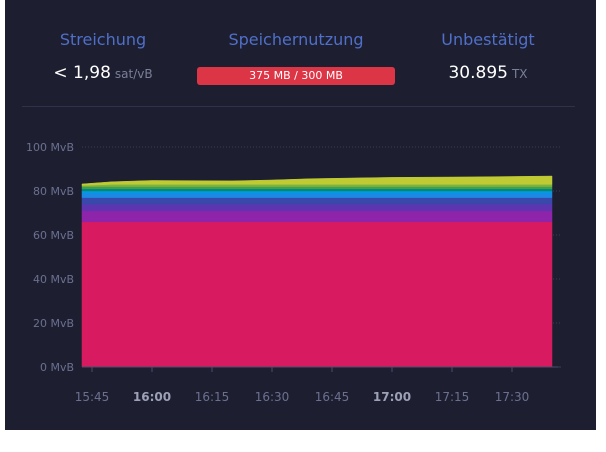 Image resolution: width=606 pixels, height=452 pixels. I want to click on fee-value: < 1,98 sat/vB, so click(103, 73).